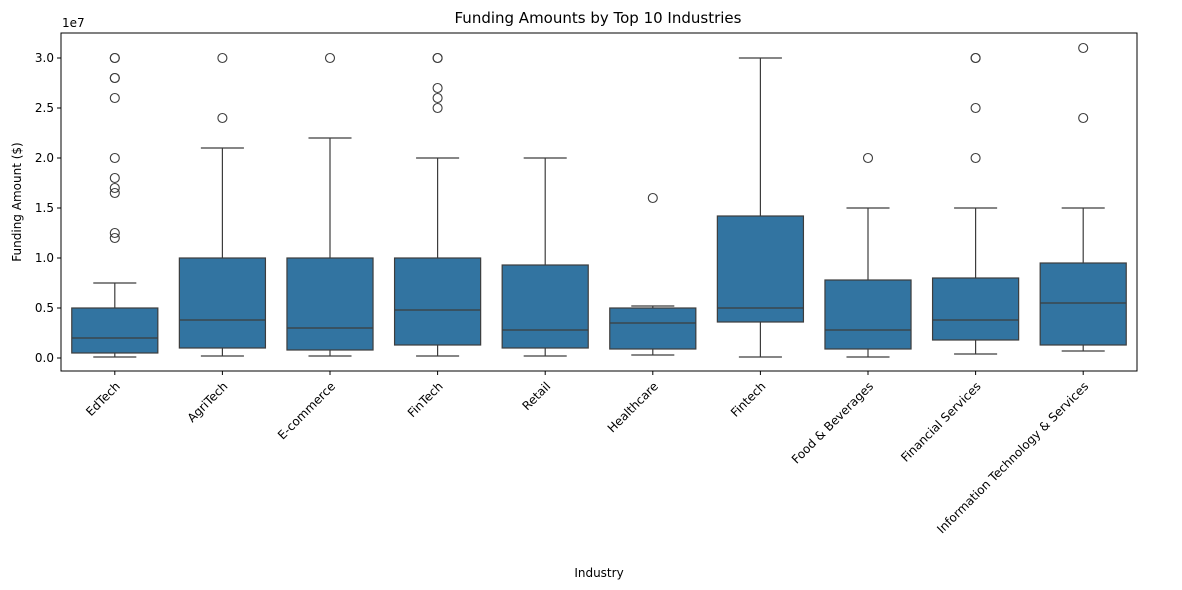  Describe the element at coordinates (748, 399) in the screenshot. I see `x-tick-label: Fintech` at that location.